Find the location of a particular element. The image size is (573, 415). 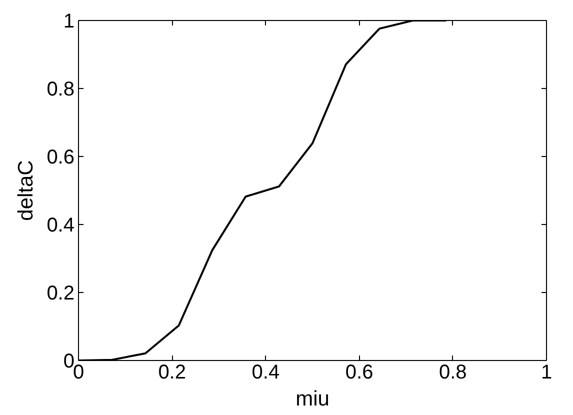

x-tick-label: 0.6 is located at coordinates (359, 373).